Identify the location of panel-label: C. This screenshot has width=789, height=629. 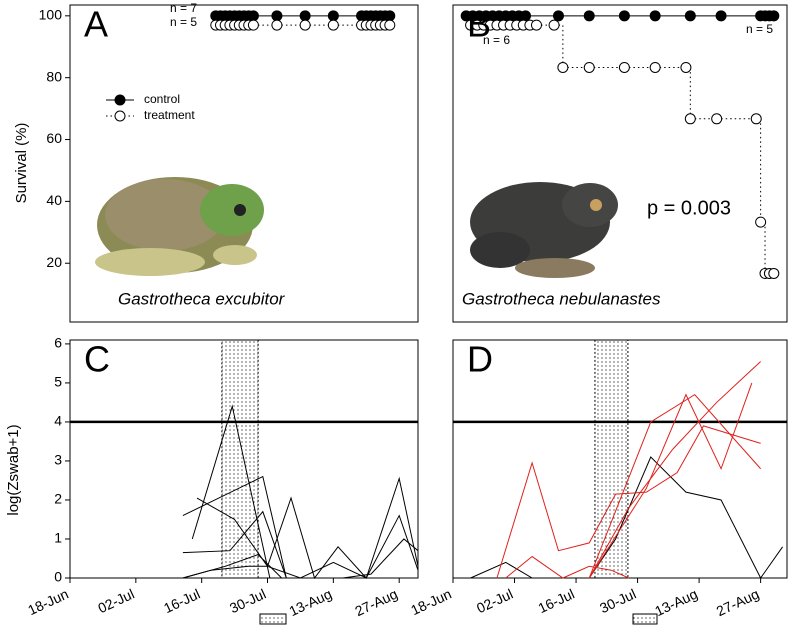
(97, 359).